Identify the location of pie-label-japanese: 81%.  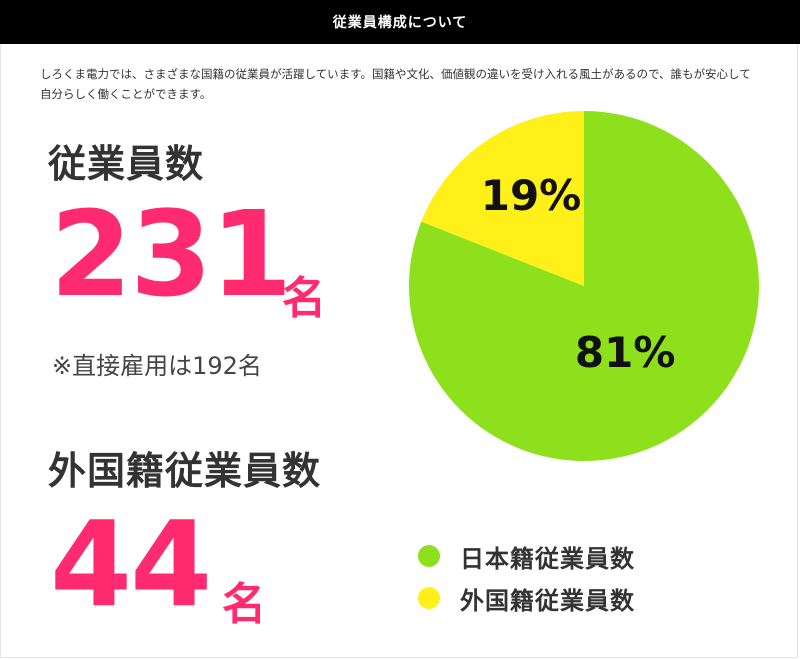
(625, 352).